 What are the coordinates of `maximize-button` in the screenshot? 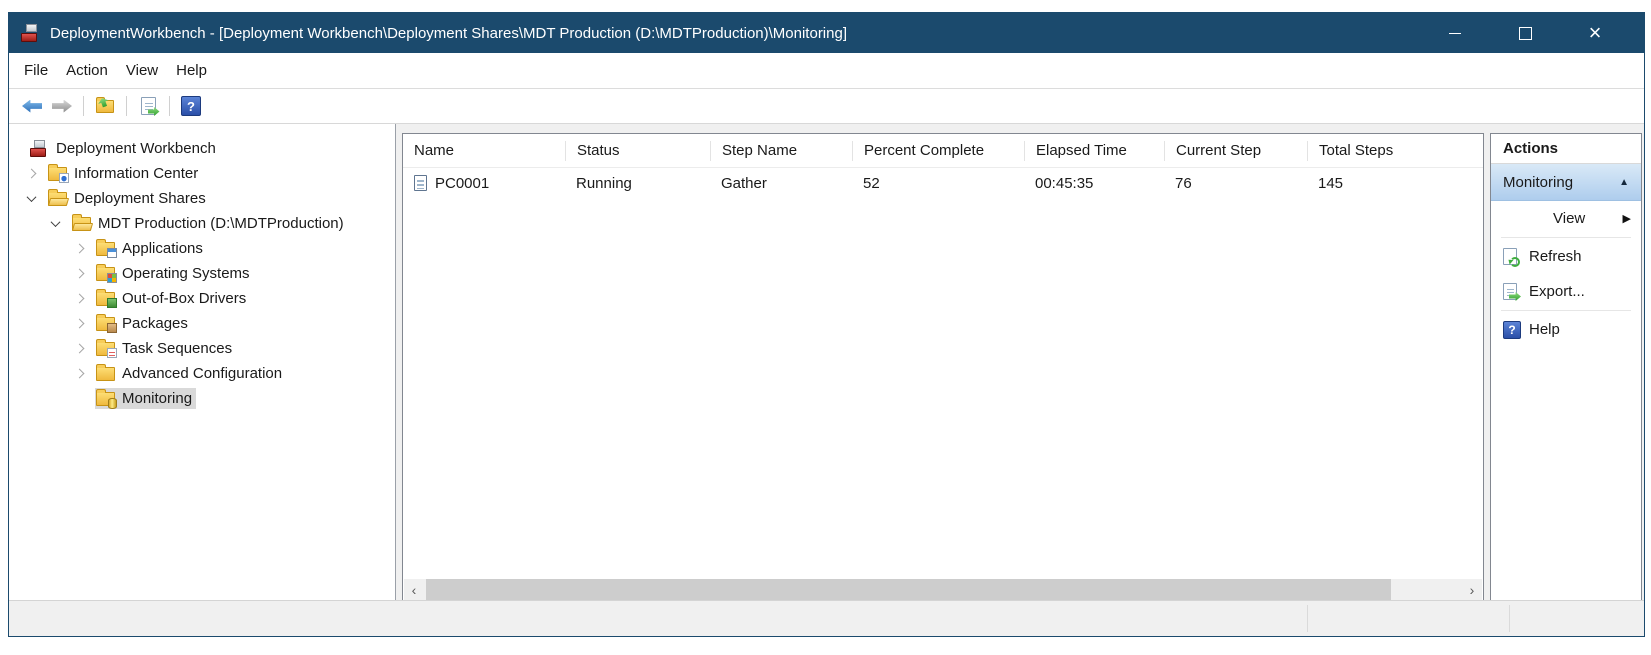 It's located at (1525, 33).